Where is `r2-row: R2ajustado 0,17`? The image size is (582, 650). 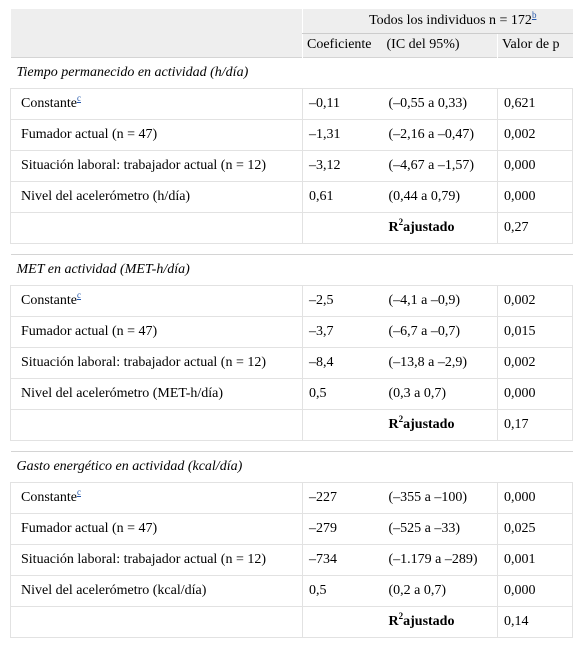
r2-row: R2ajustado 0,17 is located at coordinates (292, 424).